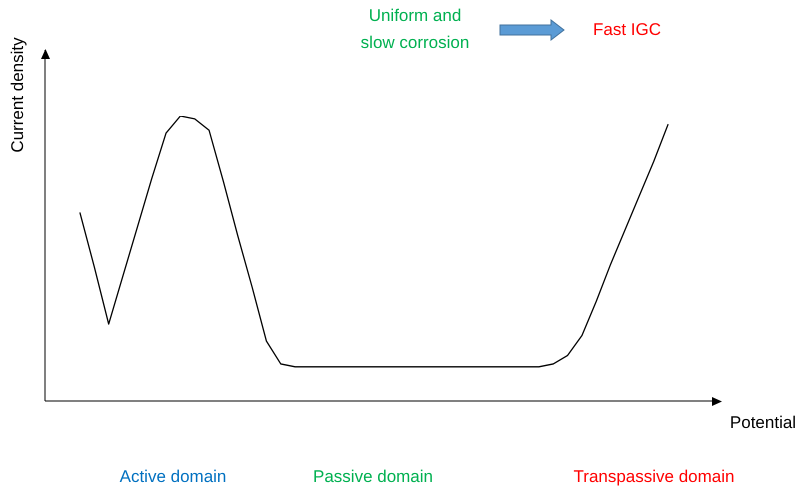  I want to click on y-axis-title: Current density, so click(18, 95).